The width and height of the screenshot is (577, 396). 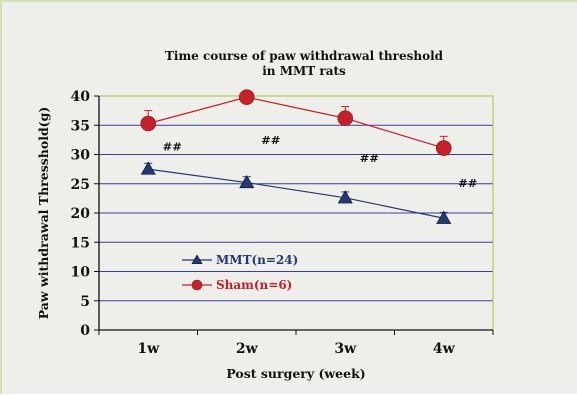 I want to click on legend: MMT(n=24) Sham(n=6), so click(x=240, y=272).